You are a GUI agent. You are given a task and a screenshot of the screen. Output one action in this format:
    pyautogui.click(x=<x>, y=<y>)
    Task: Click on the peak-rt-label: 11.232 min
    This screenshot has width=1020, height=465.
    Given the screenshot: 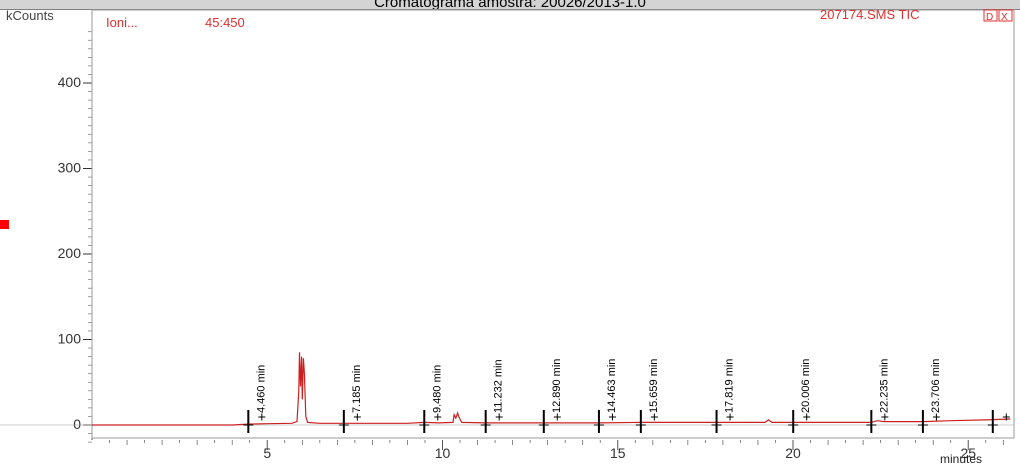 What is the action you would take?
    pyautogui.click(x=499, y=386)
    